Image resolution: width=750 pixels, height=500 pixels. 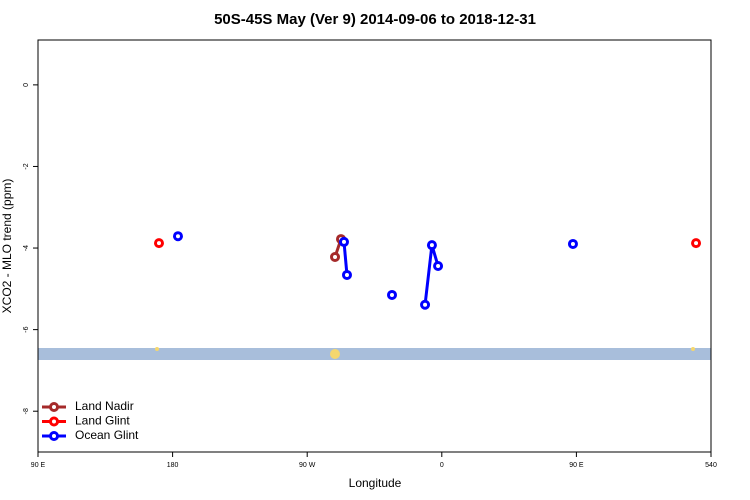 I want to click on y-axis-label: XCO2 - MLO trend (ppm), so click(x=7, y=246).